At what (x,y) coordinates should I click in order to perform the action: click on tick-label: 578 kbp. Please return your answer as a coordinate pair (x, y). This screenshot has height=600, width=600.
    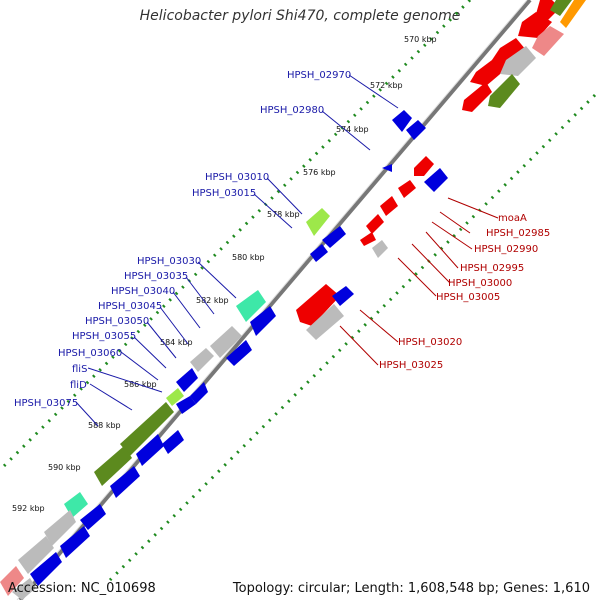
    Looking at the image, I should click on (283, 214).